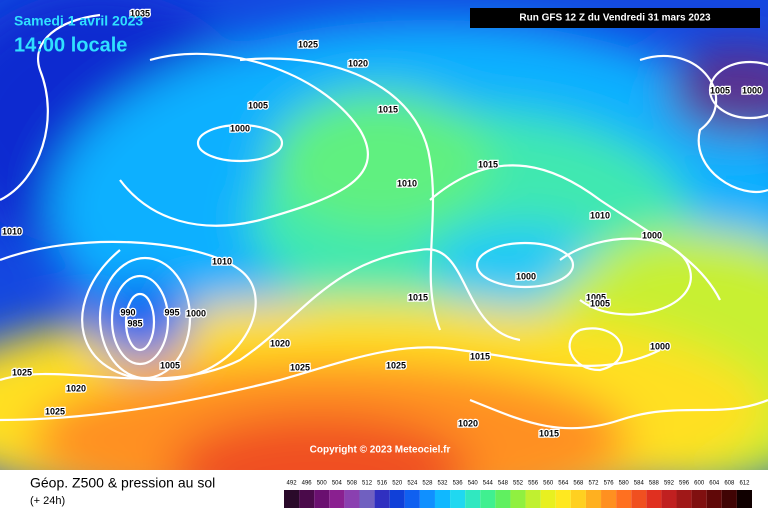 Image resolution: width=768 pixels, height=512 pixels. Describe the element at coordinates (78, 21) in the screenshot. I see `date: Samedi 1 avril 2023` at that location.